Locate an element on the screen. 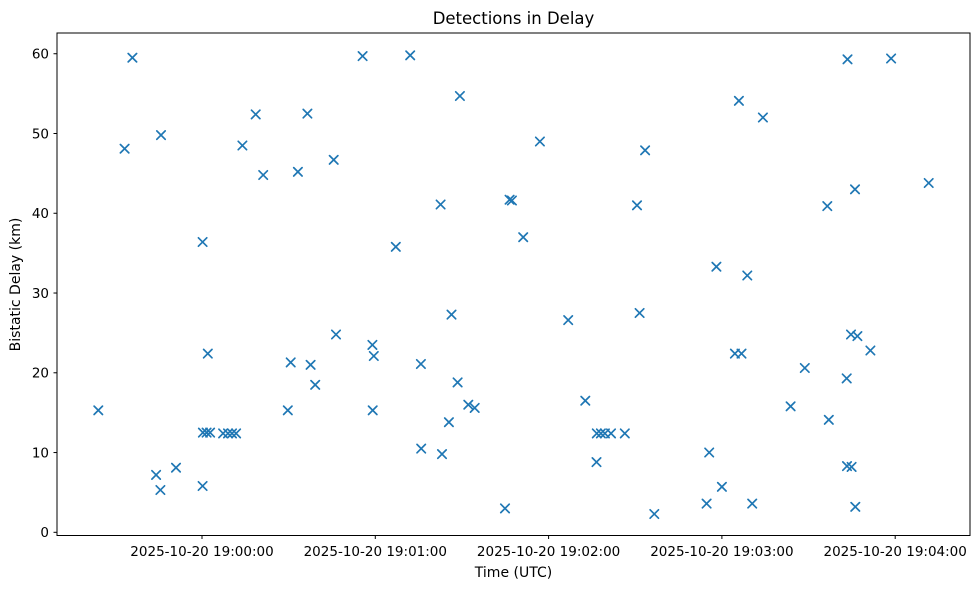  x-tick-label: 2025-10-20 19:01:00 is located at coordinates (375, 552).